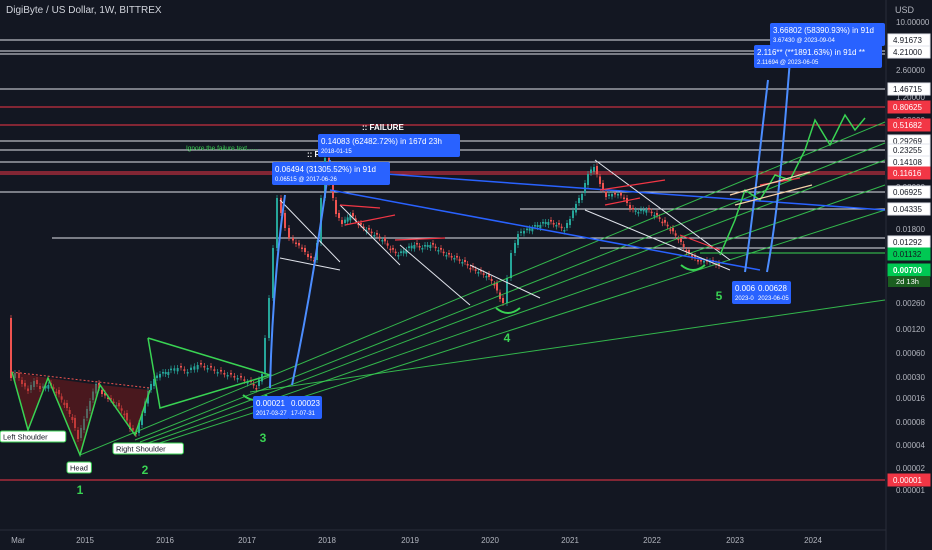 The width and height of the screenshot is (932, 550). What do you see at coordinates (652, 540) in the screenshot?
I see `x-tick-label-8: 2022` at bounding box center [652, 540].